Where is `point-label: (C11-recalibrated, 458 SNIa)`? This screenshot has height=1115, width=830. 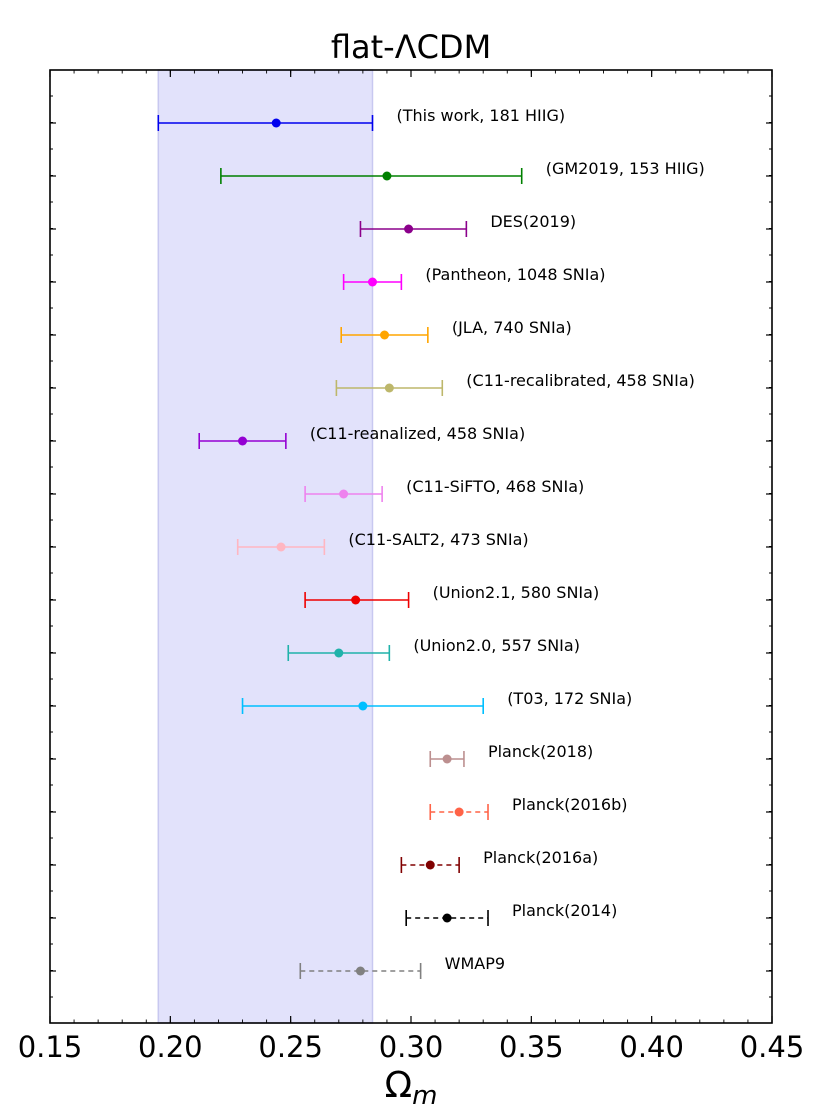 point-label: (C11-recalibrated, 458 SNIa) is located at coordinates (580, 380).